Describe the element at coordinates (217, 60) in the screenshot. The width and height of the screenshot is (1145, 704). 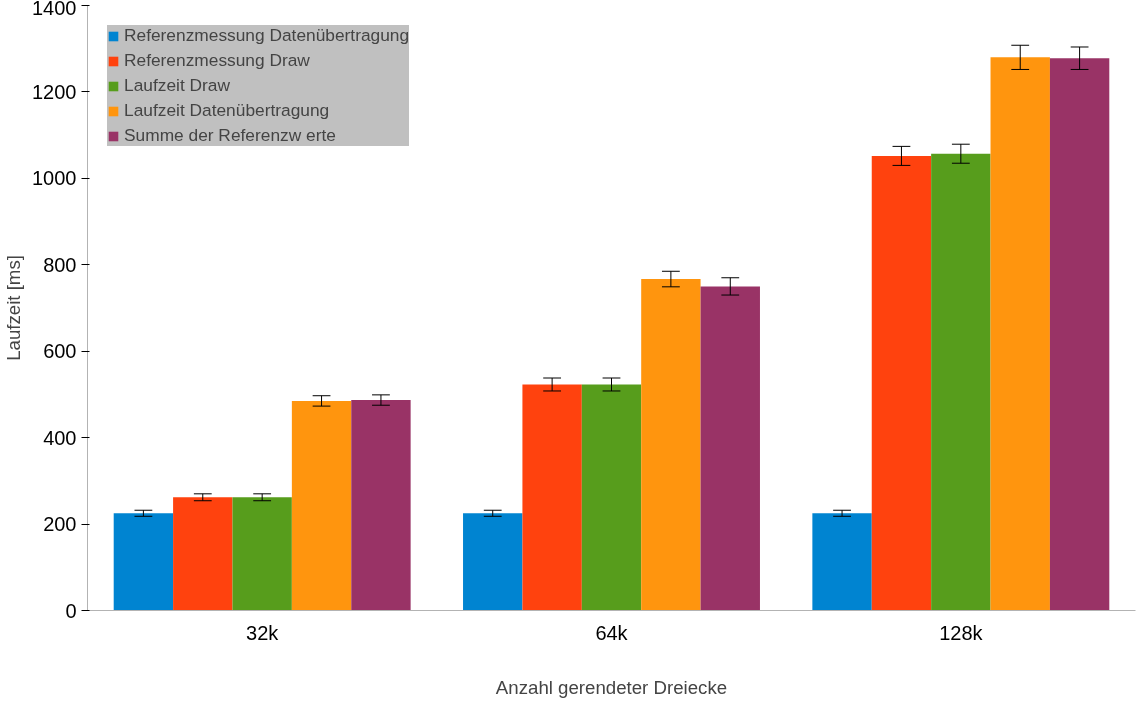
I see `legend-label: Referenzmessung Draw` at that location.